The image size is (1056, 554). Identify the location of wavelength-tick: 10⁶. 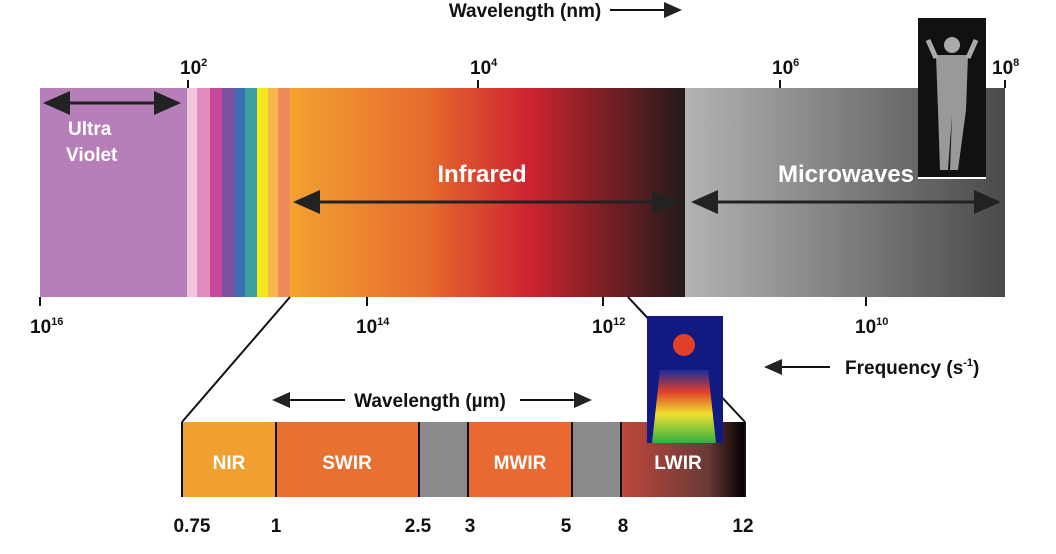
(785, 68).